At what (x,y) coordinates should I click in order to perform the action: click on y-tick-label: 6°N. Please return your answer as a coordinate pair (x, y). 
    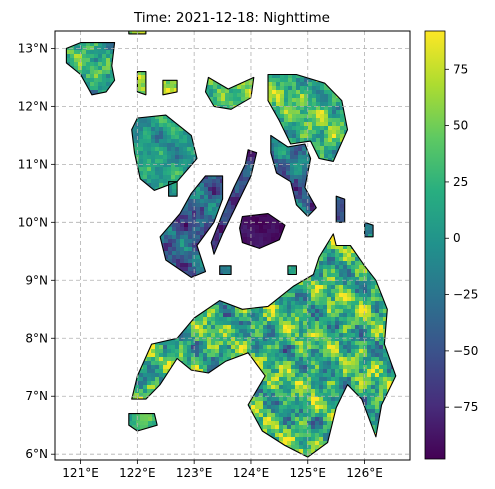
    Looking at the image, I should click on (36, 454).